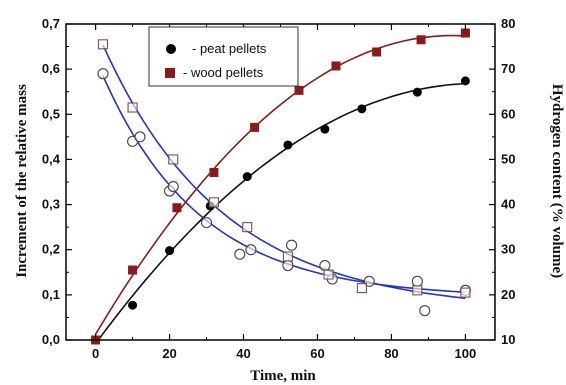  I want to click on x-tick-label: 0, so click(95, 353).